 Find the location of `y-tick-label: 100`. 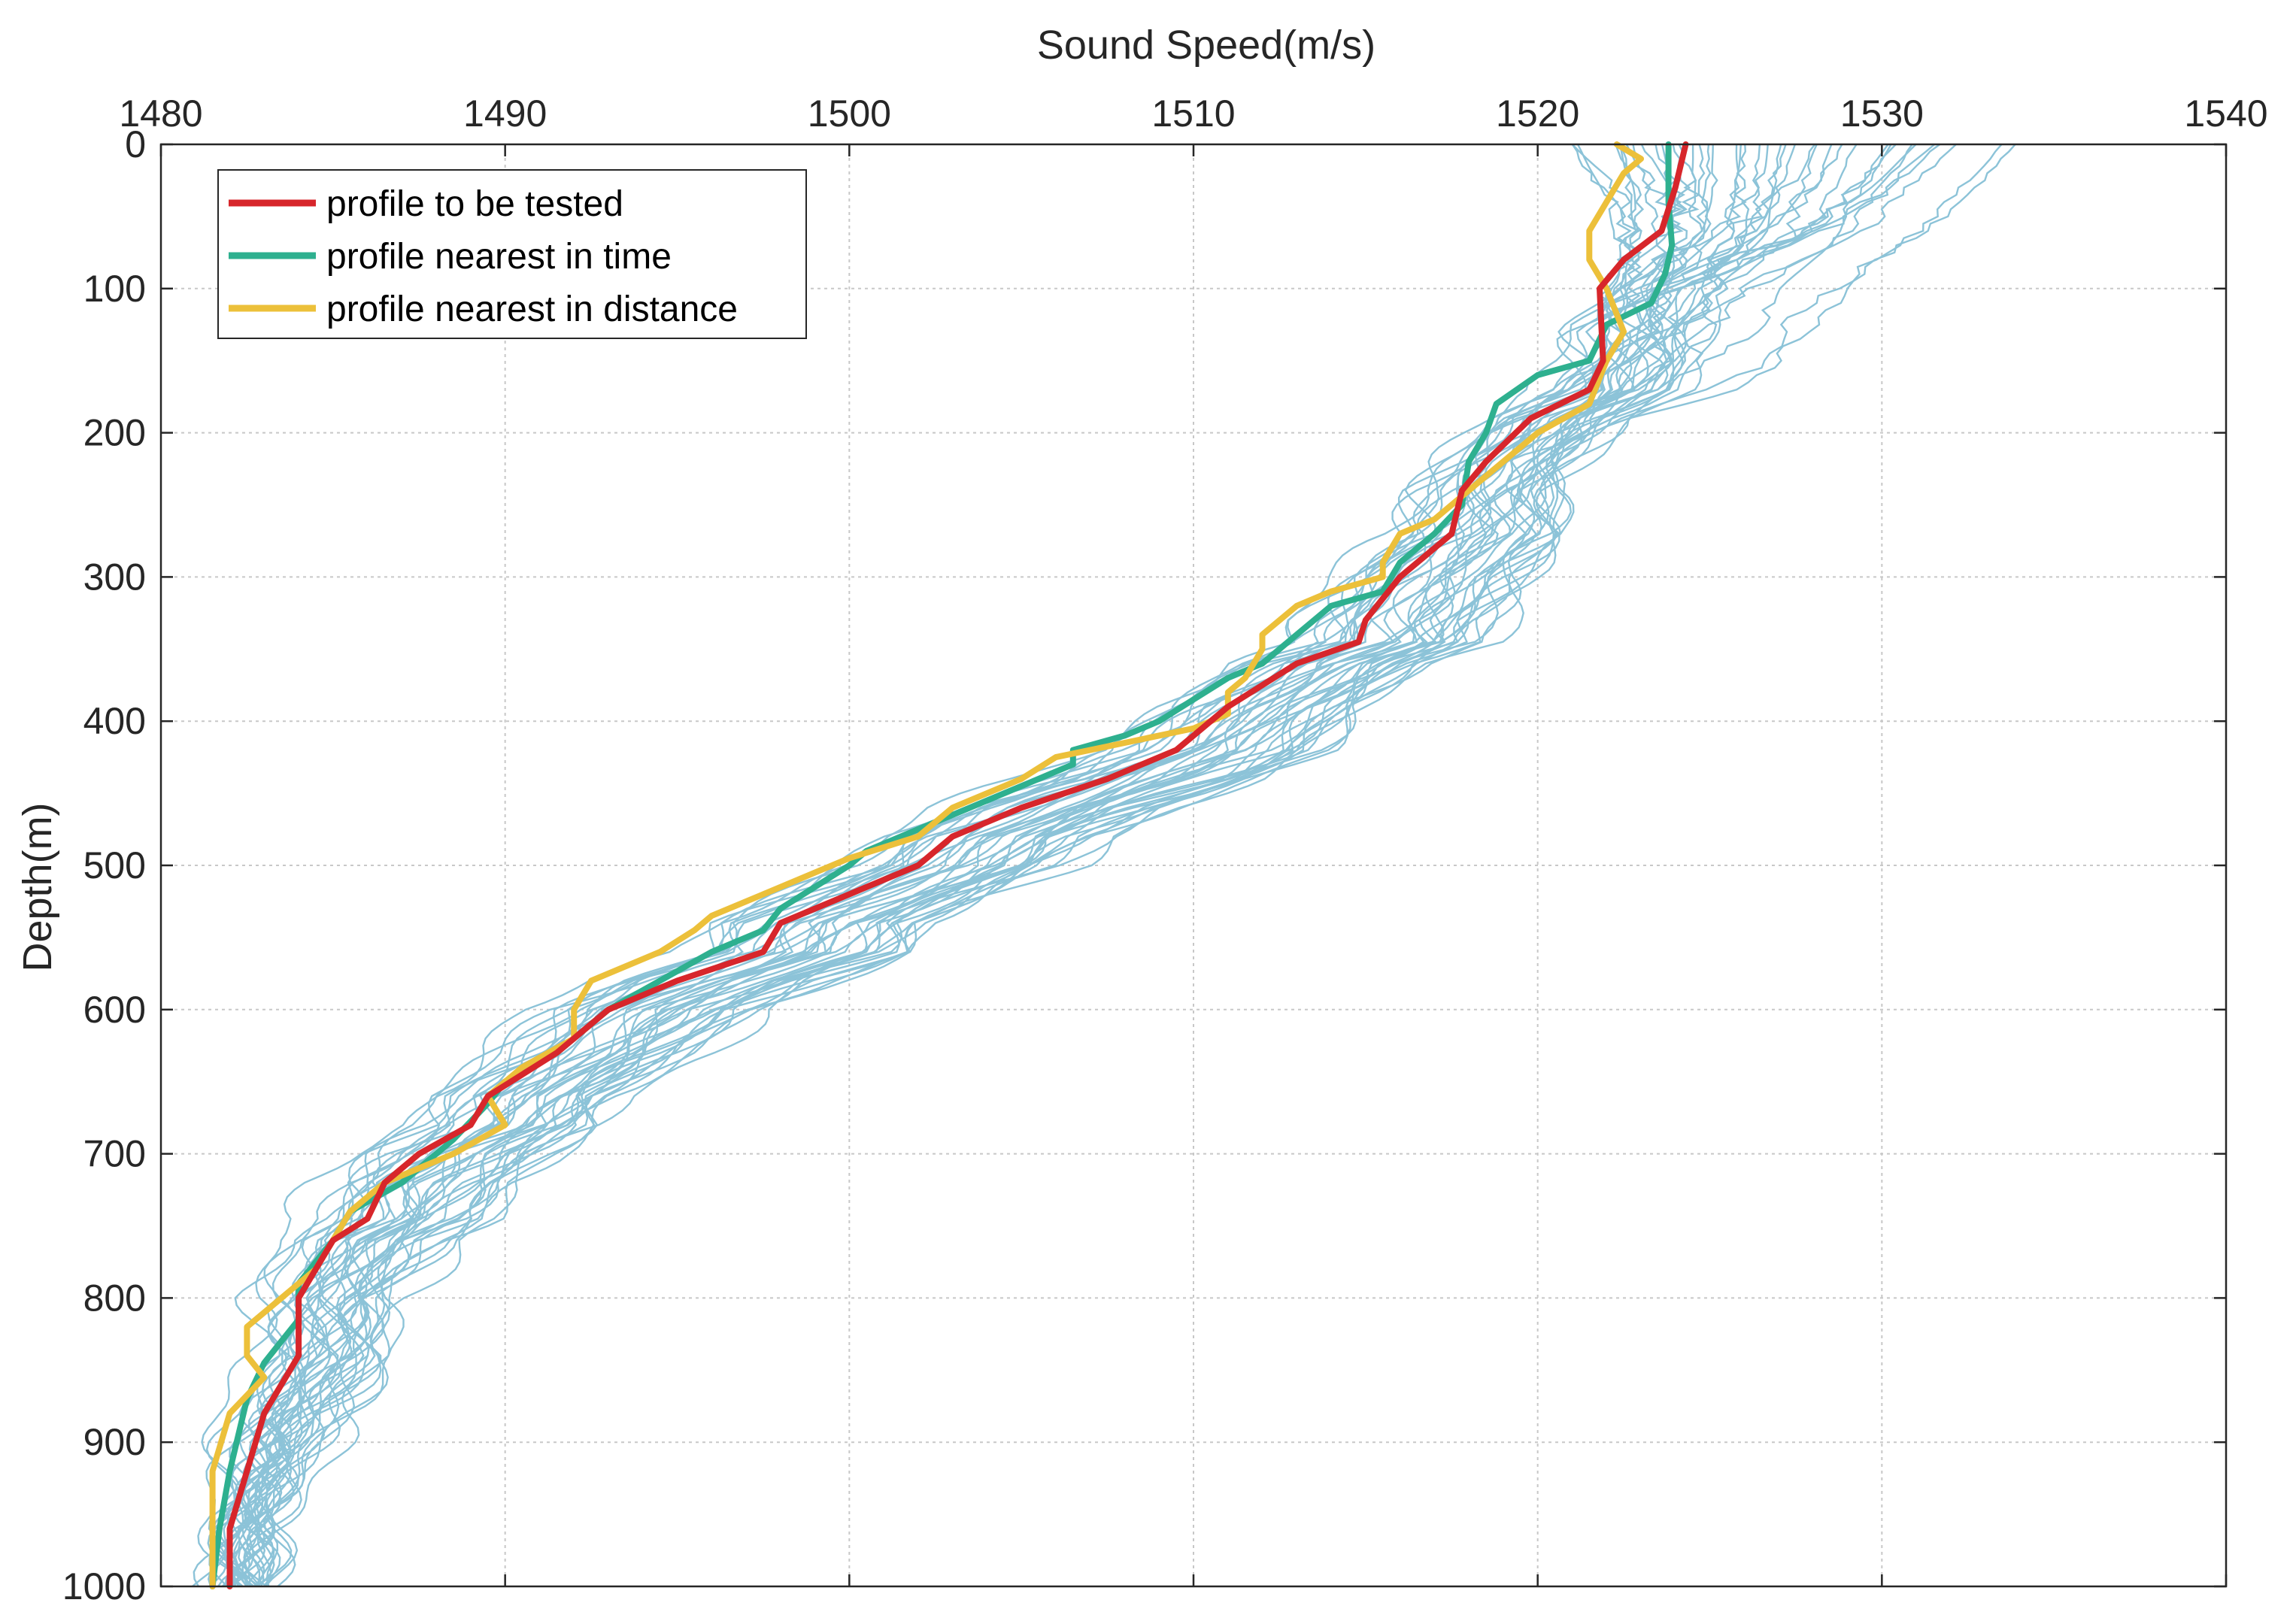

y-tick-label: 100 is located at coordinates (114, 289).